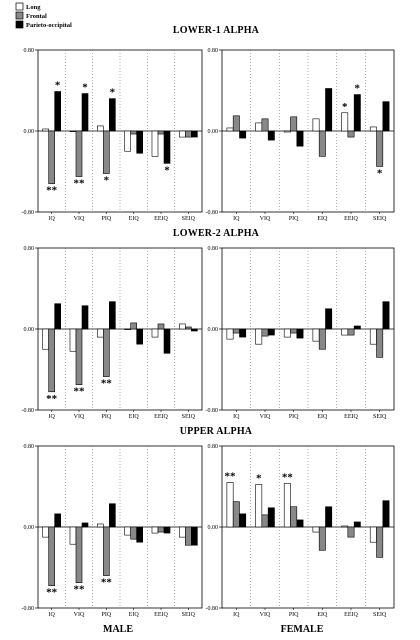 This screenshot has height=640, width=420. I want to click on bar-parieto-occipital-piq, so click(112, 115).